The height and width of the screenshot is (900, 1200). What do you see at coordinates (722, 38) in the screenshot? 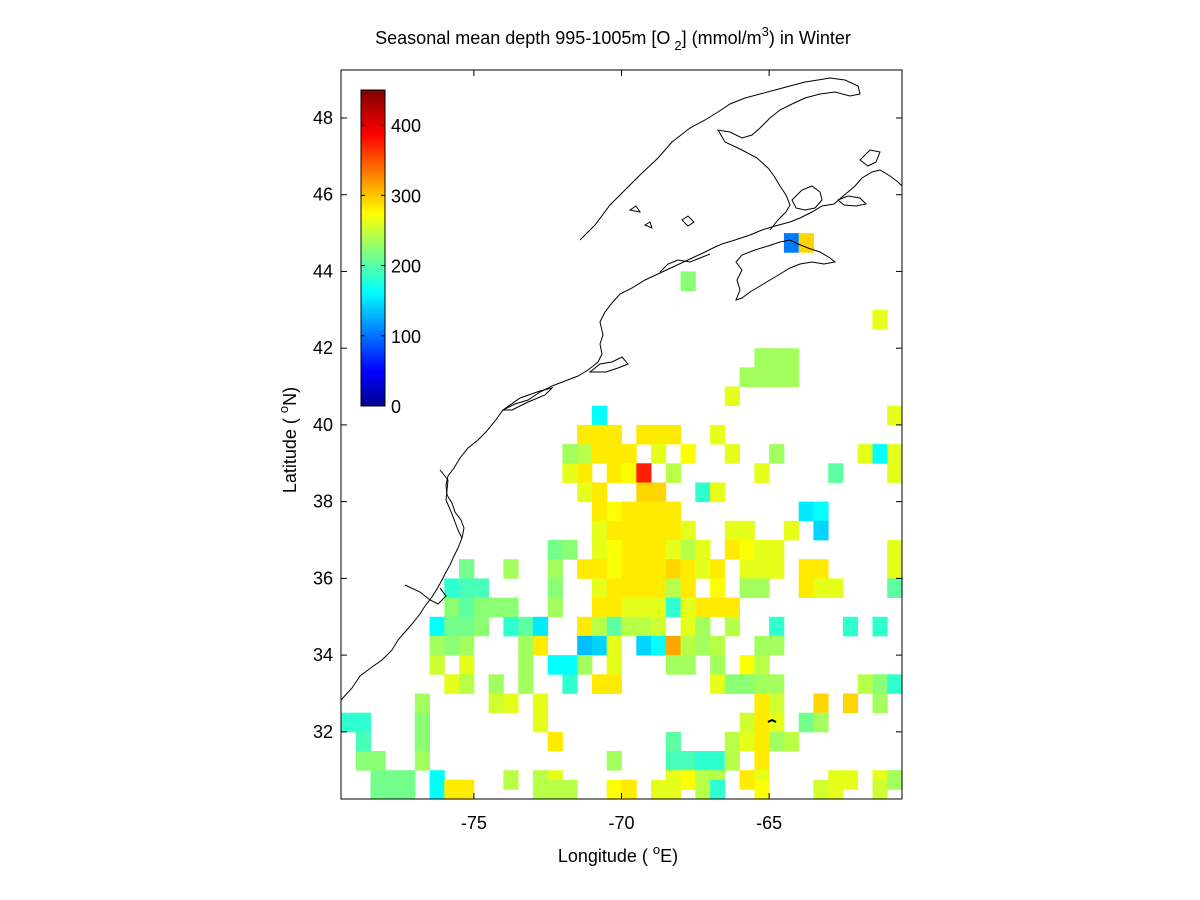
I see `title-middle: ] (mmol/m` at bounding box center [722, 38].